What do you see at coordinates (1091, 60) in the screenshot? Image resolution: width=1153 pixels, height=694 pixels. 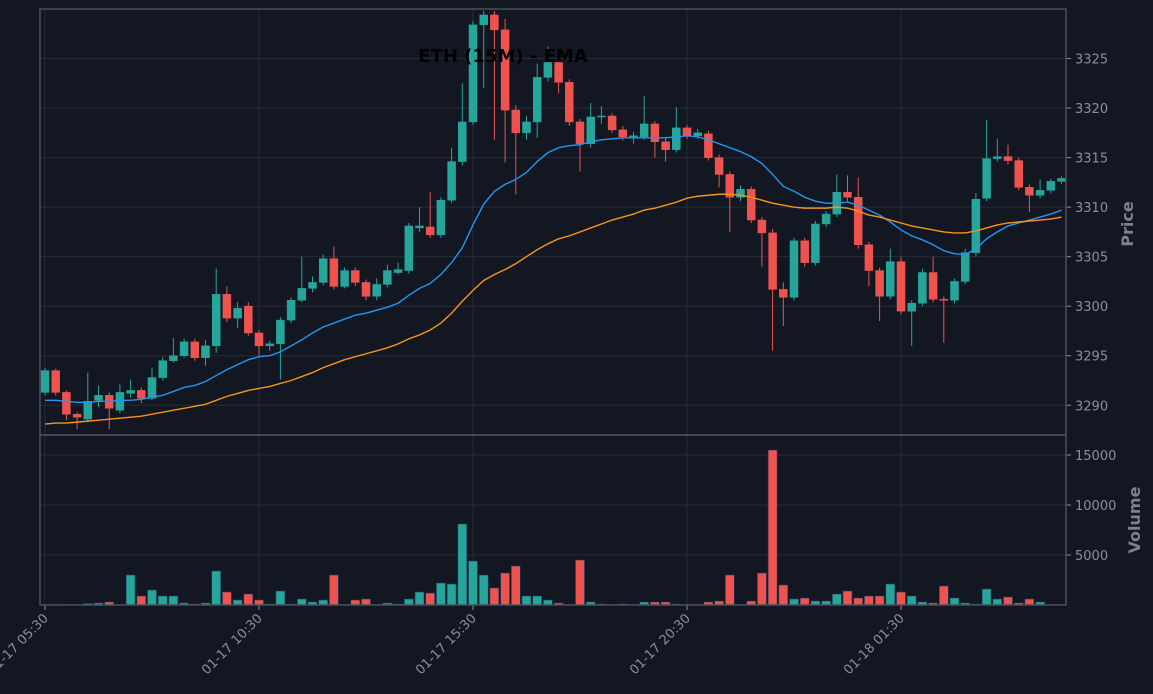 I see `y-tick-label: 3325` at bounding box center [1091, 60].